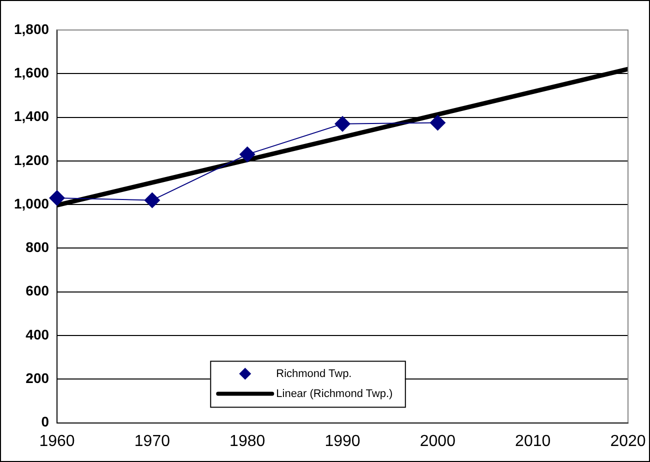  Describe the element at coordinates (57, 441) in the screenshot. I see `x-tick-label: 1960` at that location.